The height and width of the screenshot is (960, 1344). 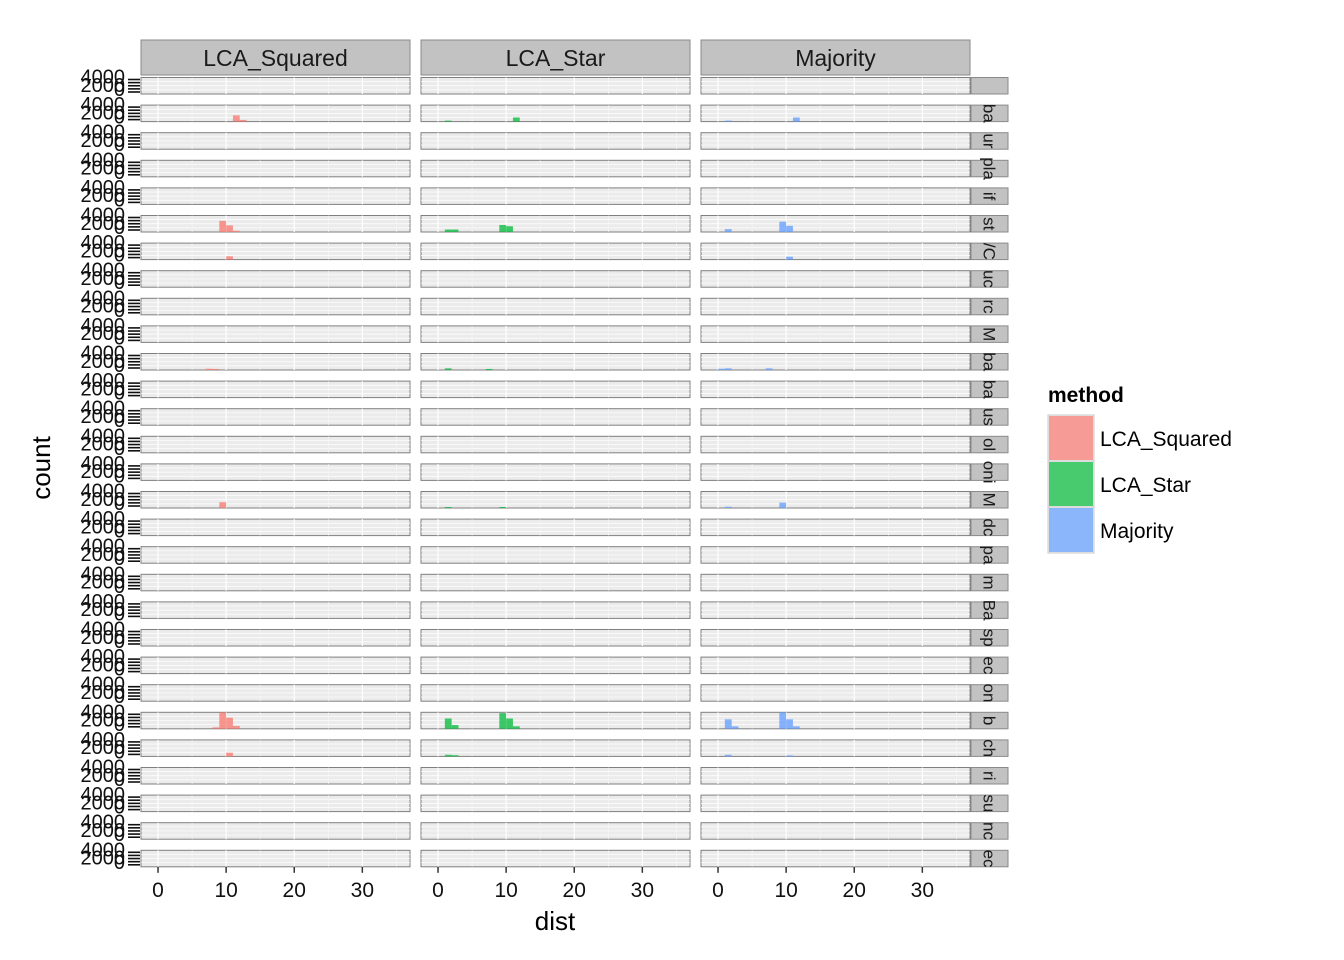 I want to click on legend: method LCA_Squared LCA_Star Majority, so click(x=1139, y=469).